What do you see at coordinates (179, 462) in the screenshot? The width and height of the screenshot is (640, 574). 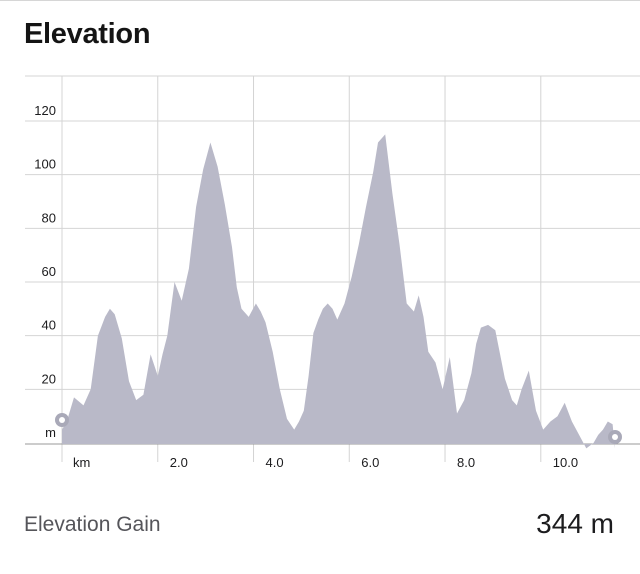 I see `x-tick-label: 2.0` at bounding box center [179, 462].